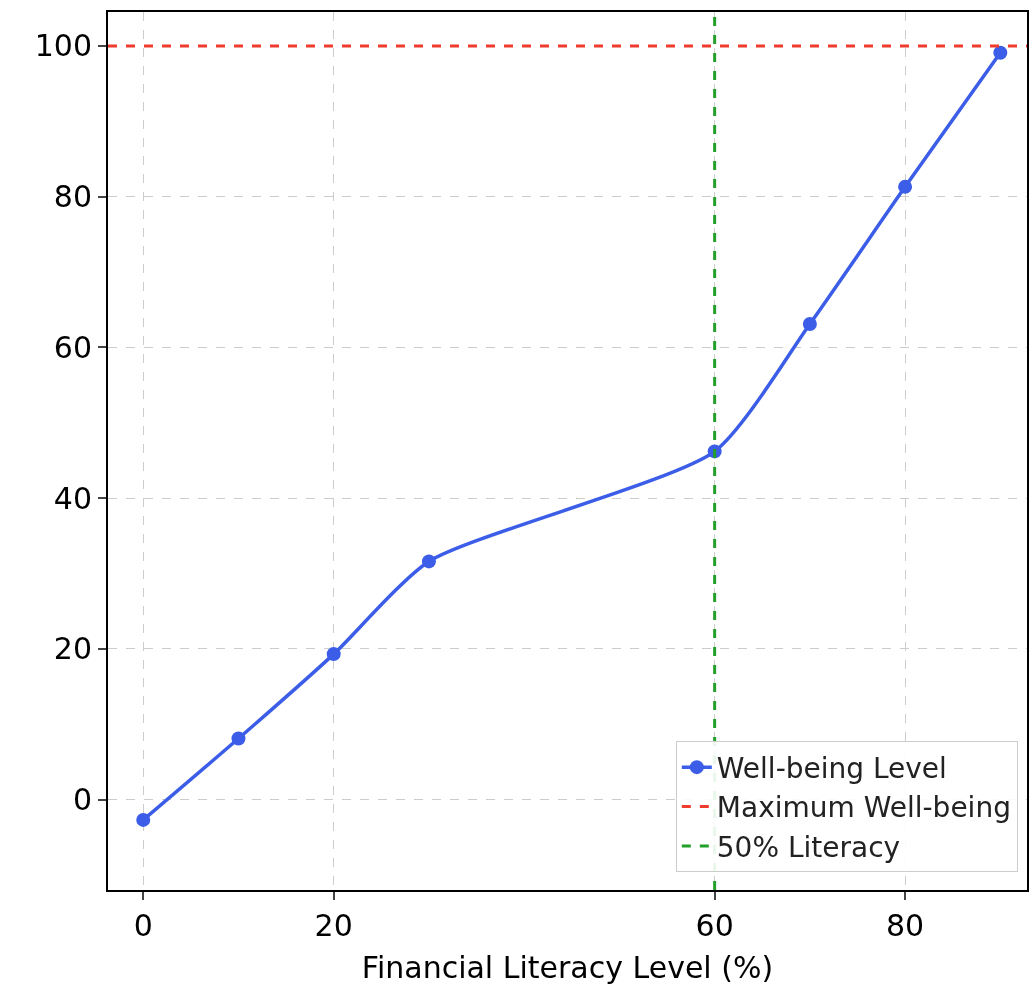 This screenshot has height=1008, width=1033. I want to click on legend-label: Well-being Level, so click(831, 769).